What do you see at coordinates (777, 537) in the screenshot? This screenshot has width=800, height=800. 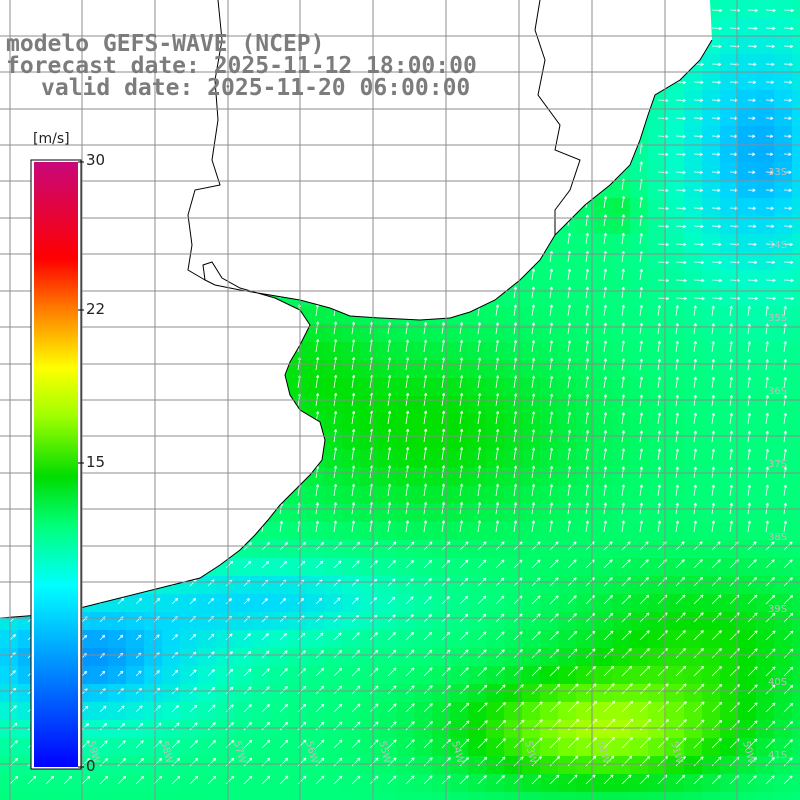 I see `latitude-label: 38S` at bounding box center [777, 537].